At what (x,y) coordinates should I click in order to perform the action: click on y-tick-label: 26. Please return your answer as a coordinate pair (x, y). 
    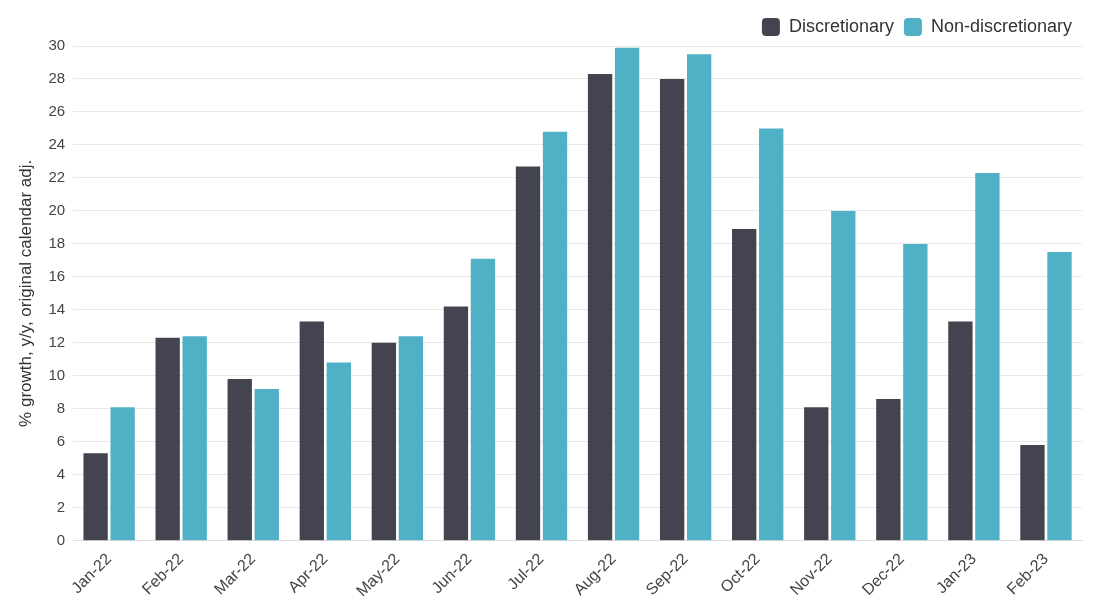
    Looking at the image, I should click on (57, 111).